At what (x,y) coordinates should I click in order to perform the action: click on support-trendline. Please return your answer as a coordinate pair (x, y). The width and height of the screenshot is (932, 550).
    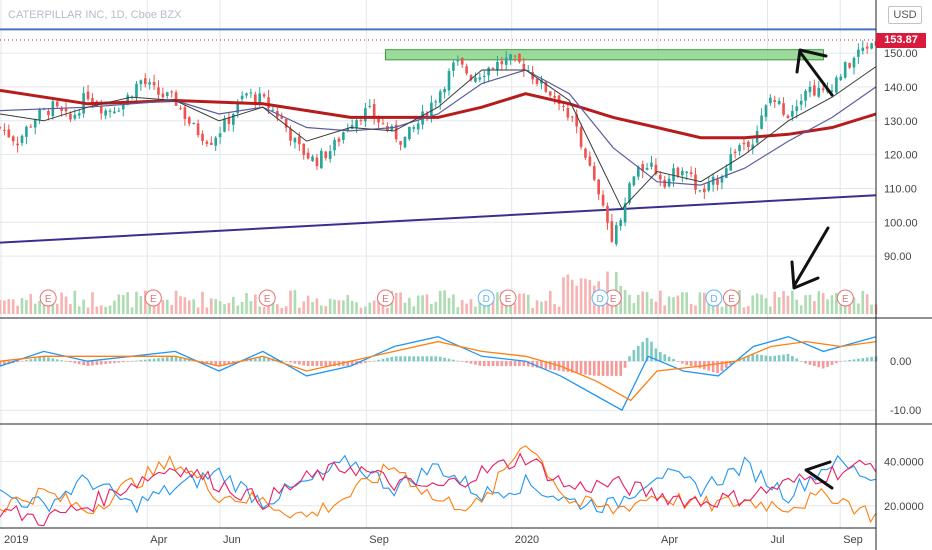
    Looking at the image, I should click on (438, 219).